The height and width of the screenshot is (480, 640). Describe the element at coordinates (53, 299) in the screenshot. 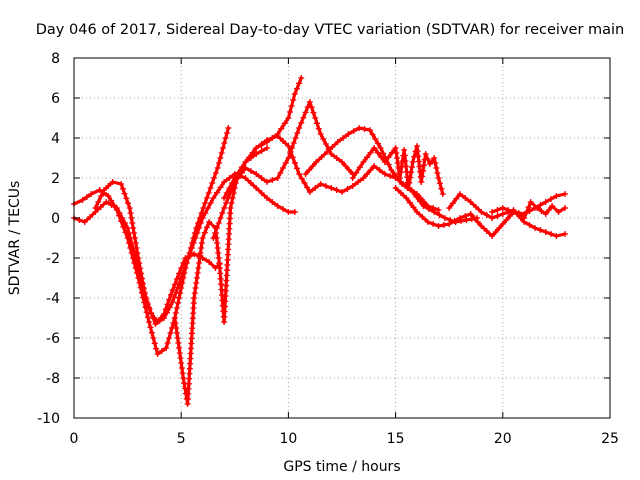

I see `y-tick-label: -4` at that location.